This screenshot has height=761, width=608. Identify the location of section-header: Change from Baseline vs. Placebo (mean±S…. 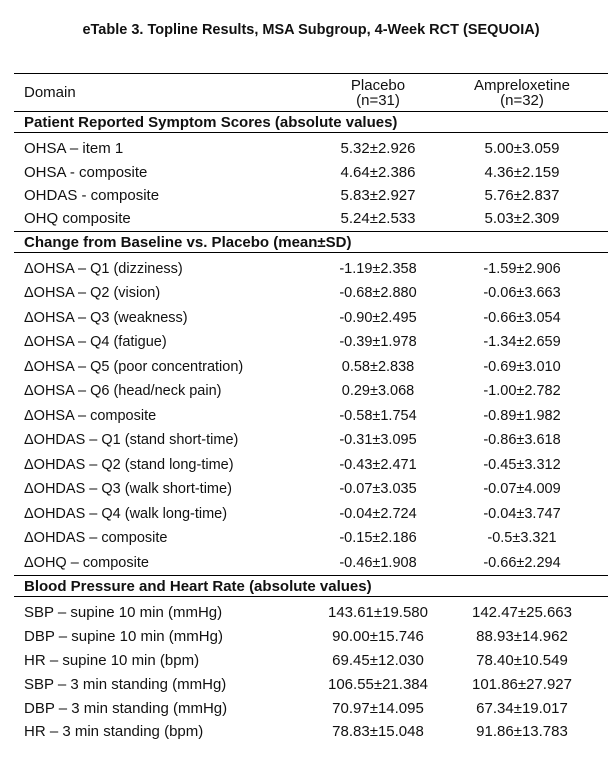
(311, 242).